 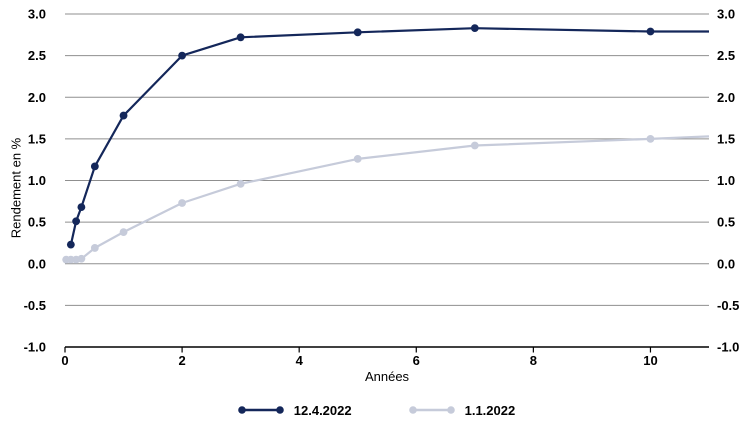 I want to click on x-tick-label: 0, so click(x=64, y=360).